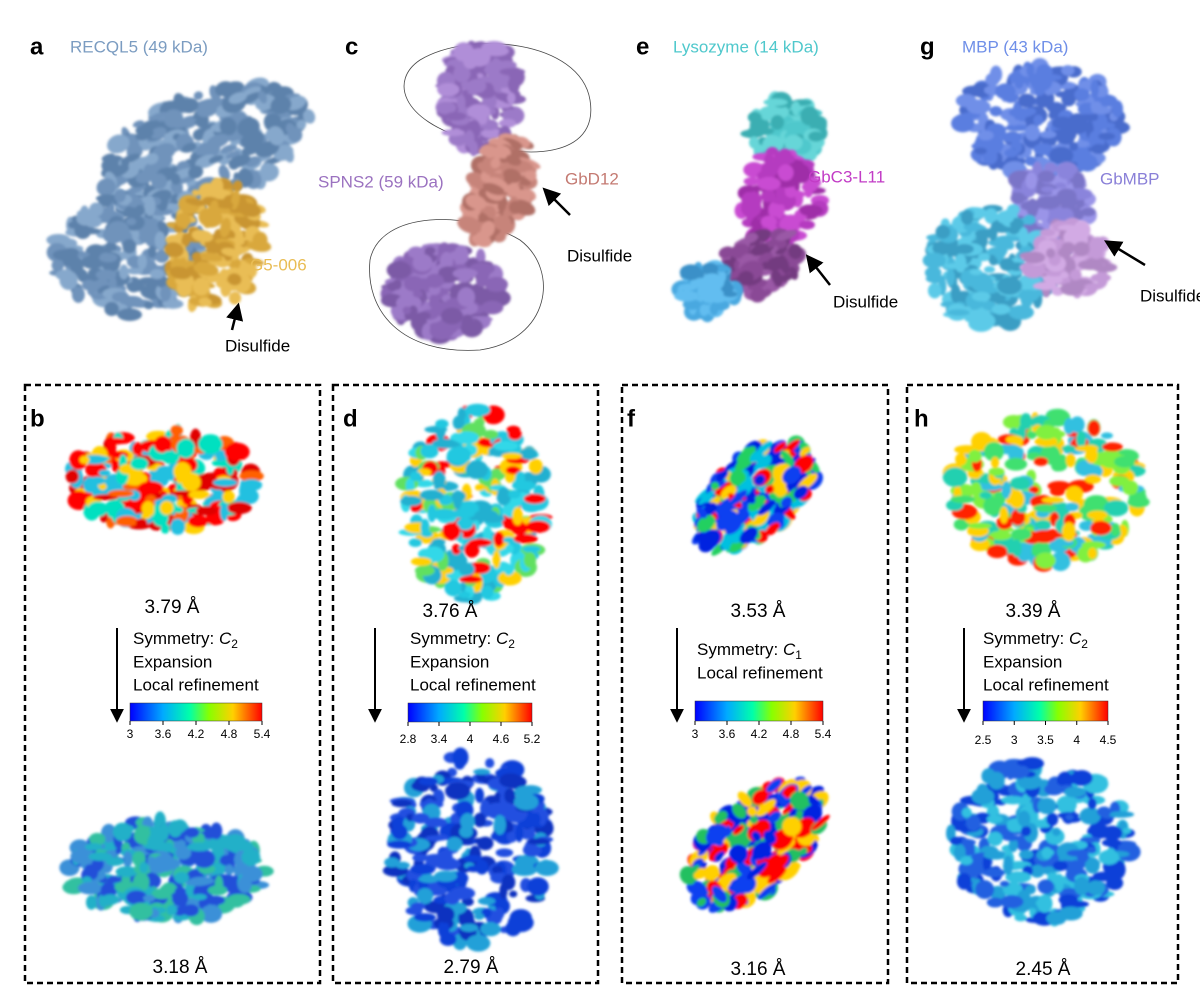 The image size is (1200, 985). I want to click on panel-box, so click(1042, 684).